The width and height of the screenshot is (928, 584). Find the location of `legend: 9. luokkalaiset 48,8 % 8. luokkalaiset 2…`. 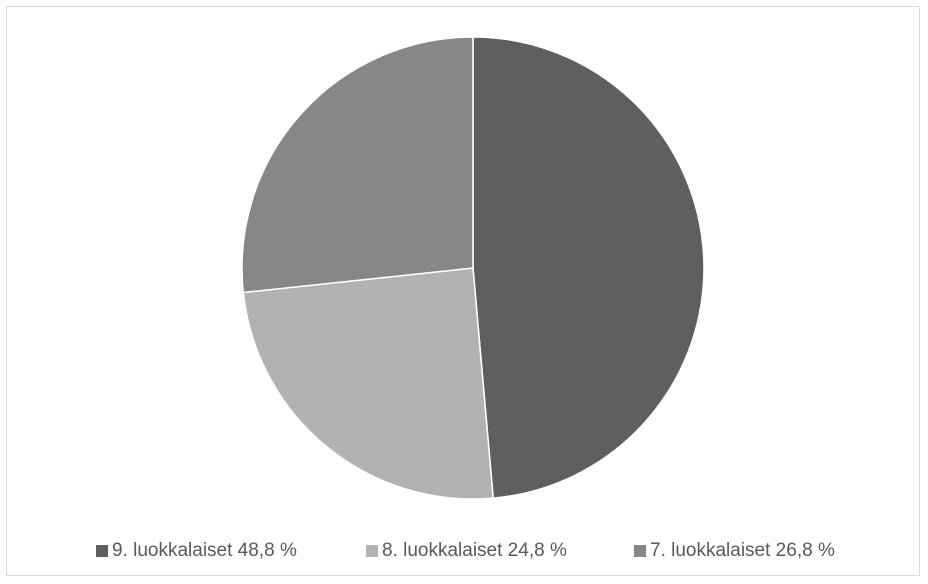

legend: 9. luokkalaiset 48,8 % 8. luokkalaiset 2… is located at coordinates (464, 552).